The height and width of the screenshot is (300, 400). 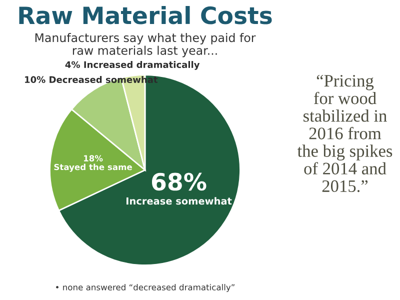 What do you see at coordinates (179, 181) in the screenshot?
I see `data-label: 68%` at bounding box center [179, 181].